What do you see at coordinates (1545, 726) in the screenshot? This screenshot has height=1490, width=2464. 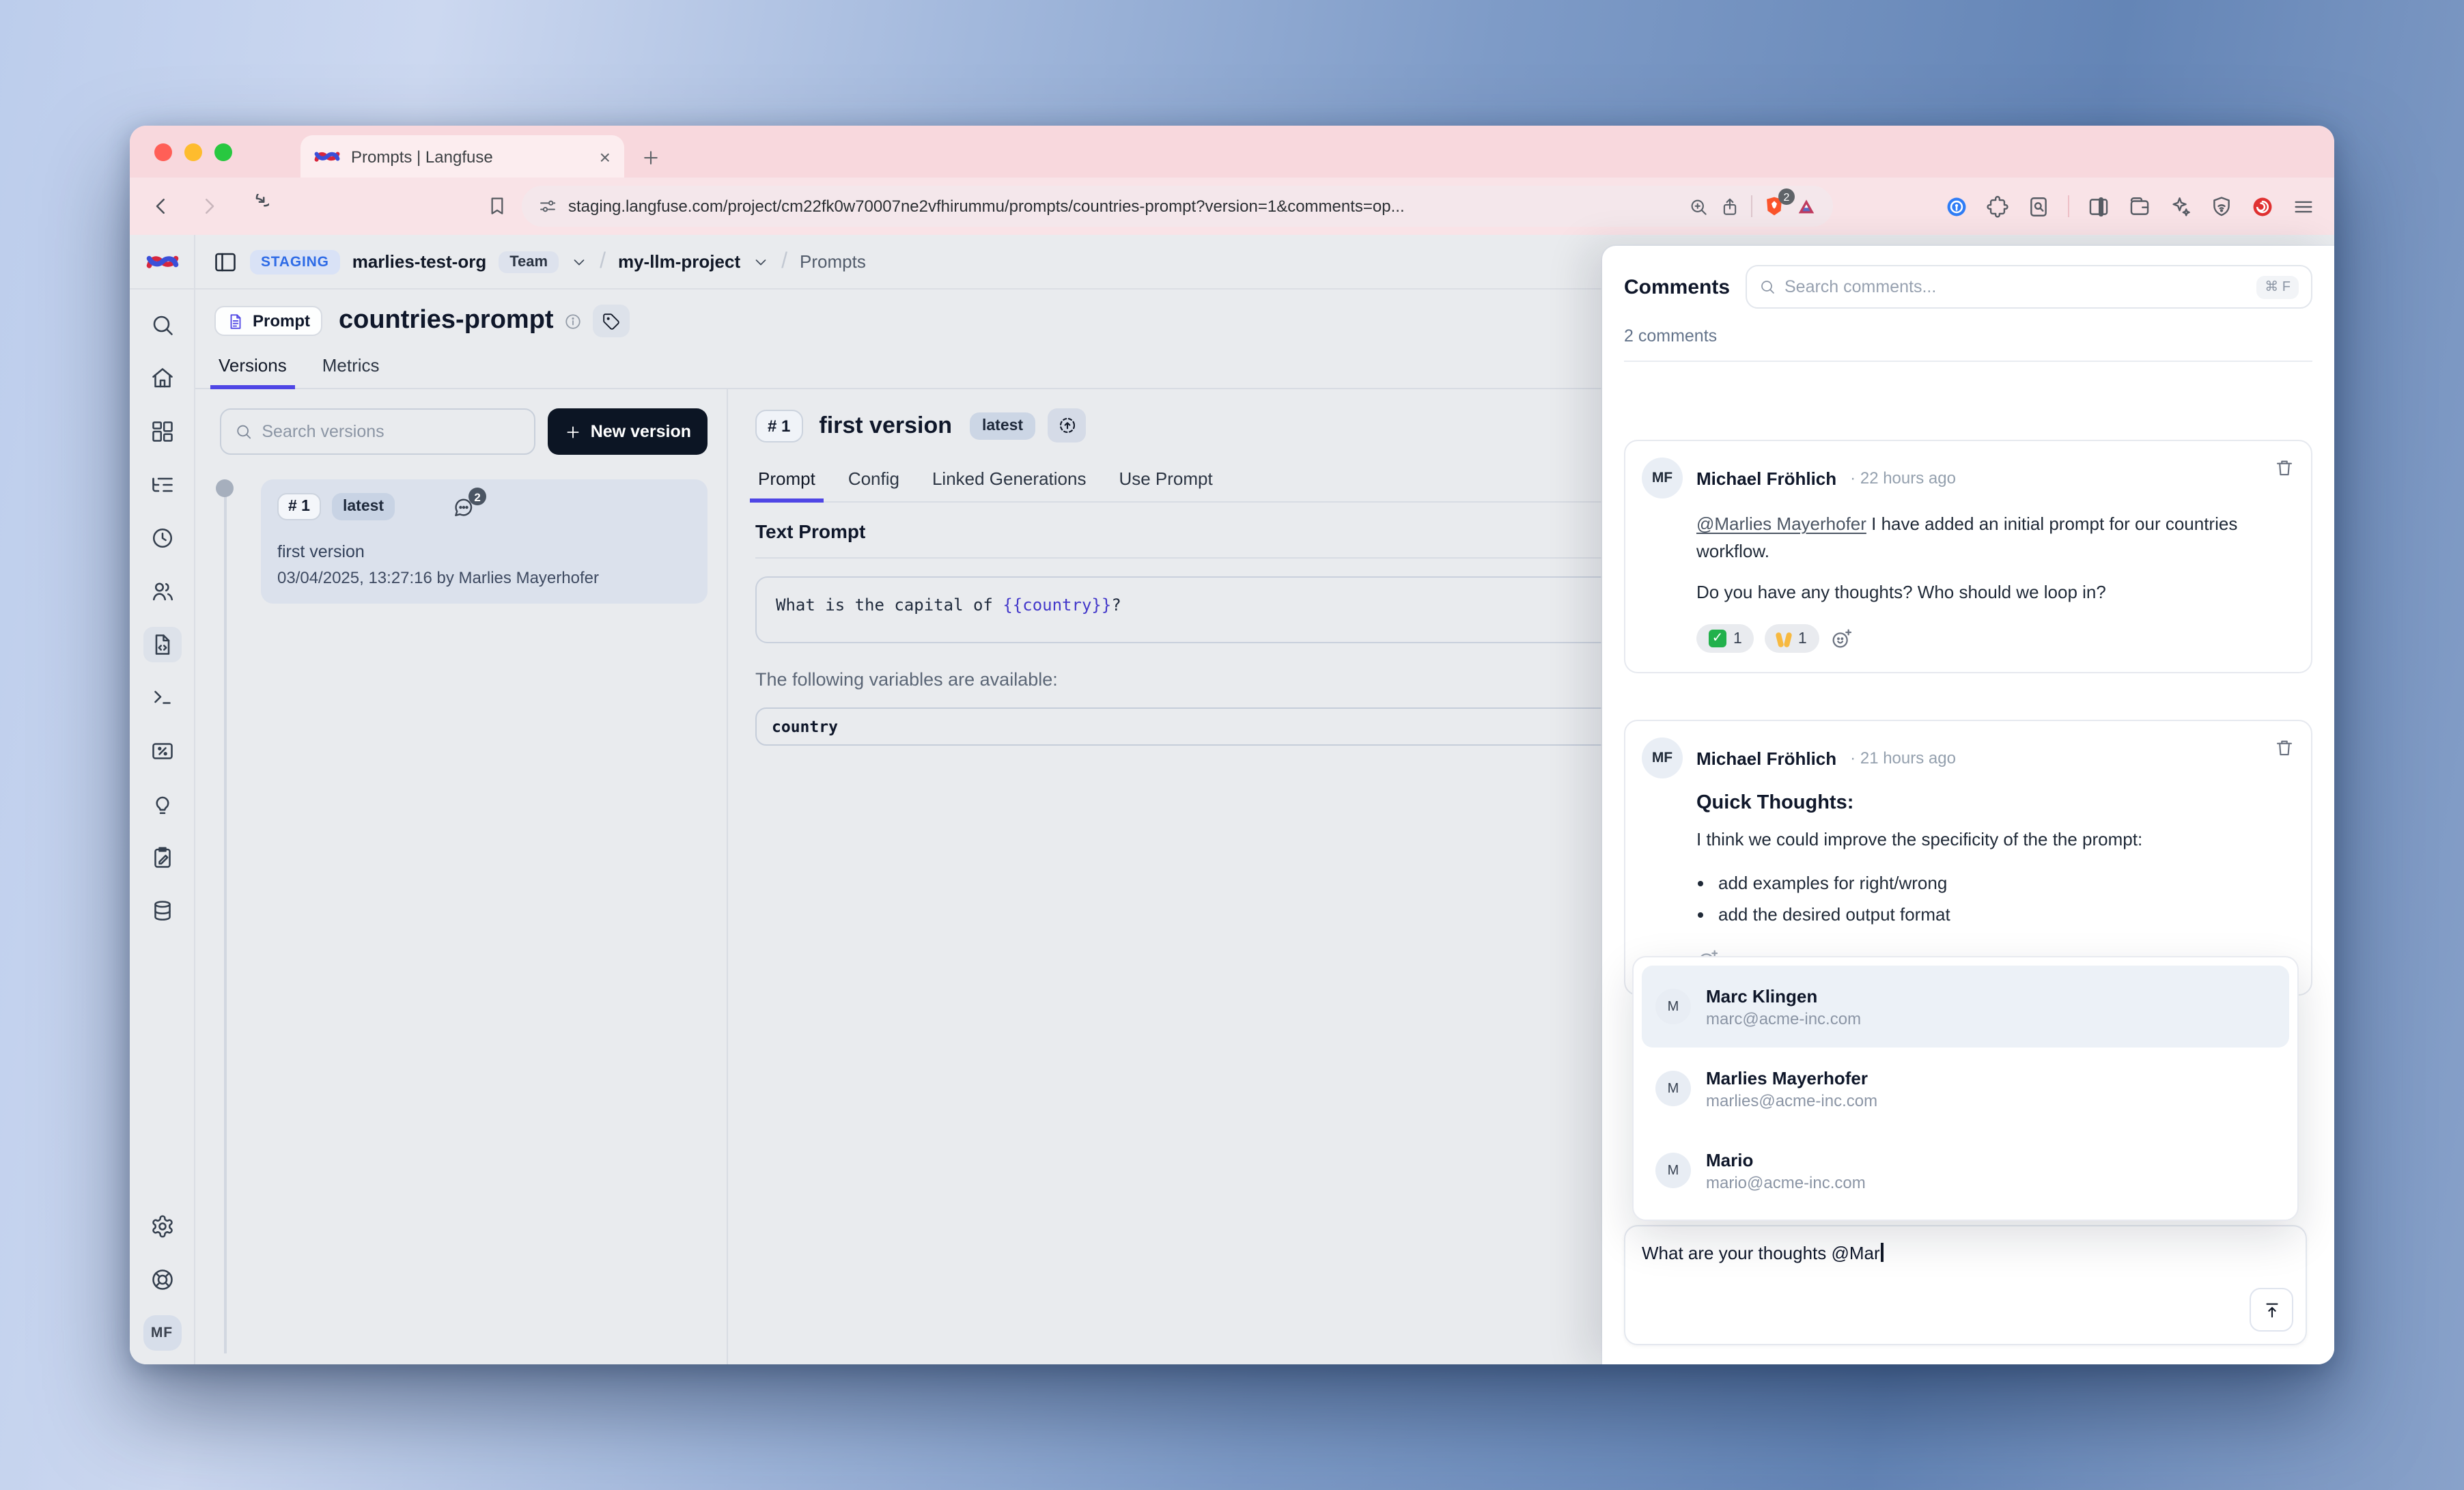 I see `variable-chip: country` at bounding box center [1545, 726].